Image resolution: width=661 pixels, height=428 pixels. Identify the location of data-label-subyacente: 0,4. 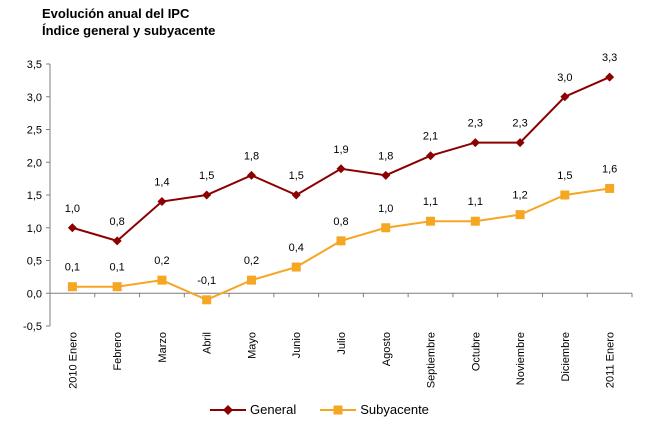
(296, 248).